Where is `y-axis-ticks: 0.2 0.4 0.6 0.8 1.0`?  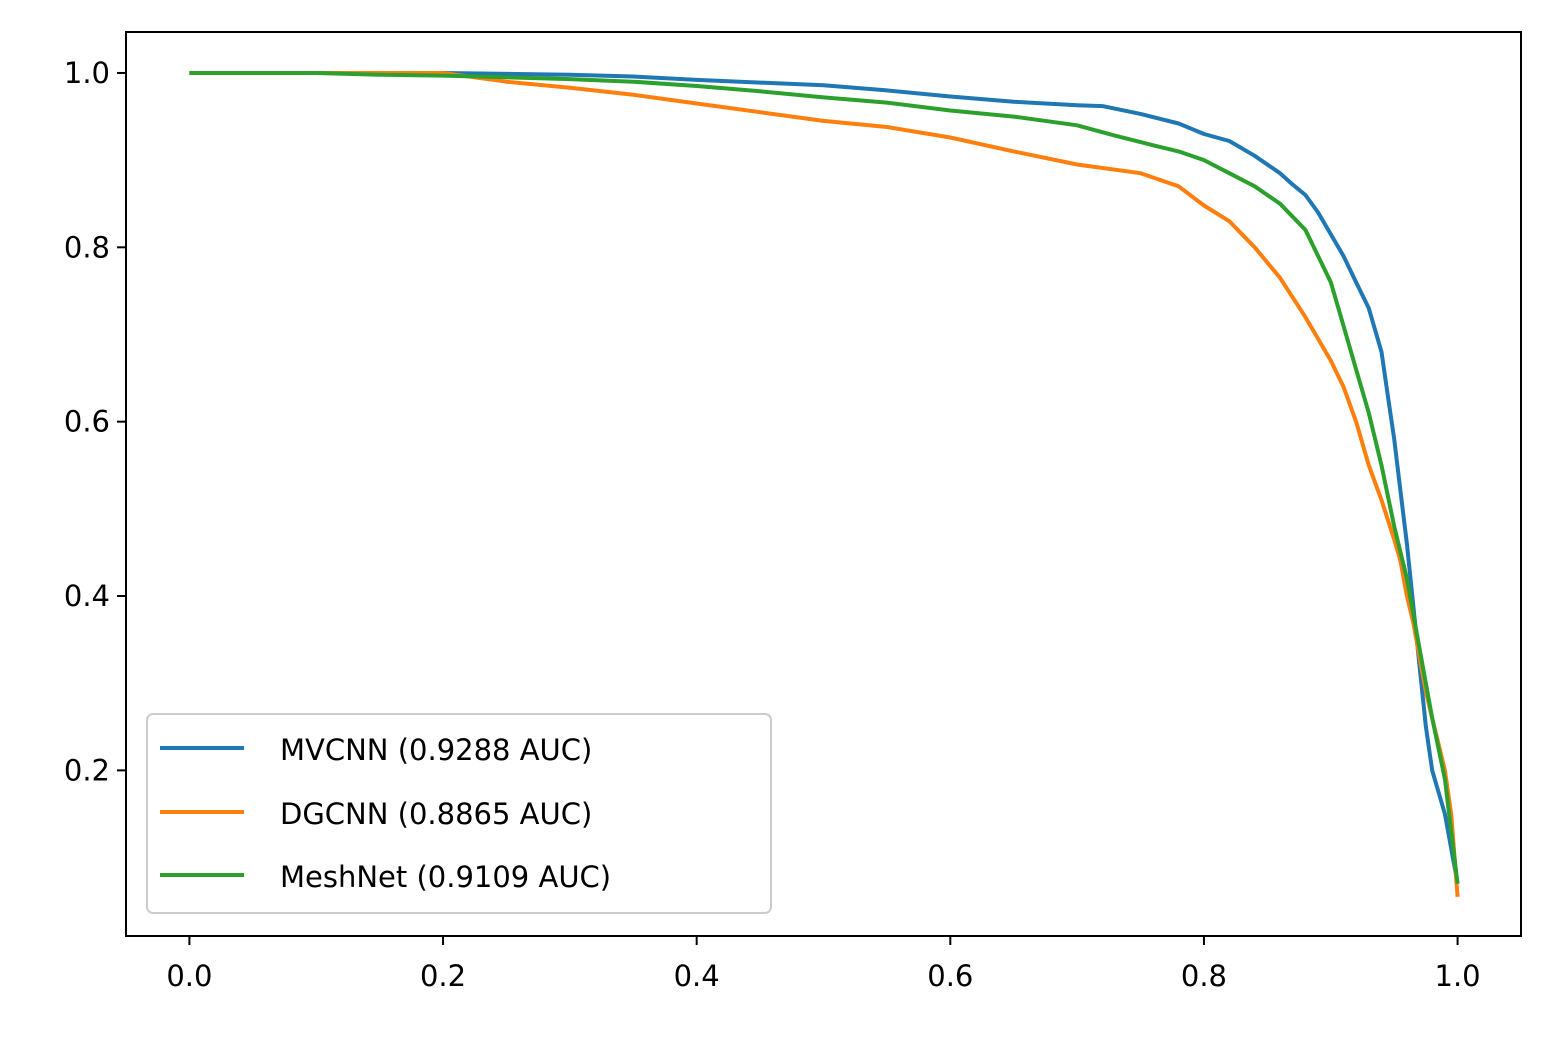
y-axis-ticks: 0.2 0.4 0.6 0.8 1.0 is located at coordinates (95, 421).